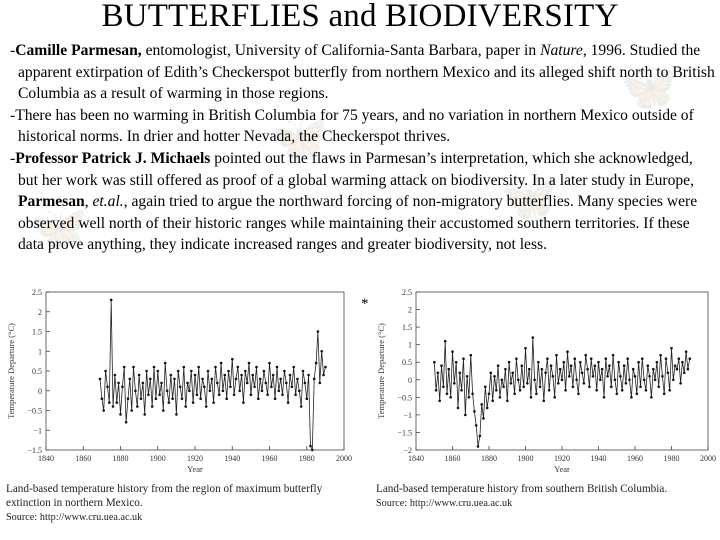 This screenshot has width=720, height=540. I want to click on text-segment: ,, so click(88, 202).